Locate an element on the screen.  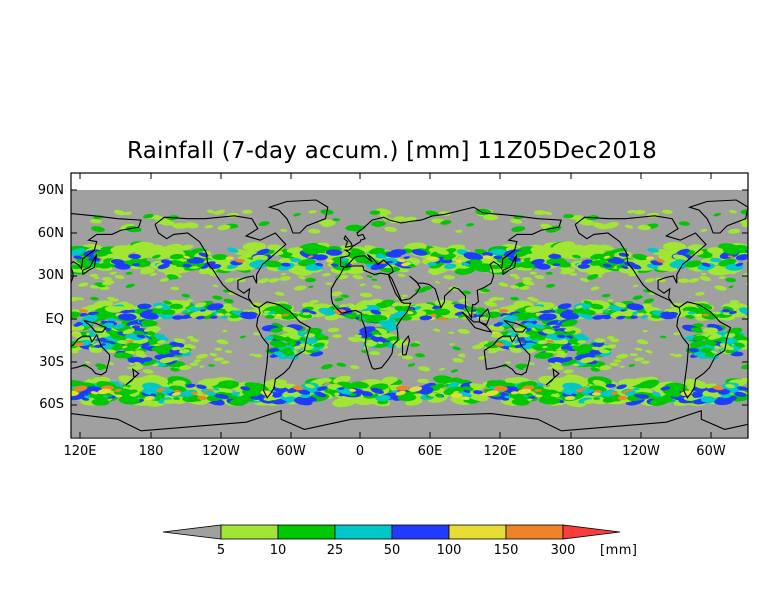
colorbar-label-5: 5 is located at coordinates (221, 550).